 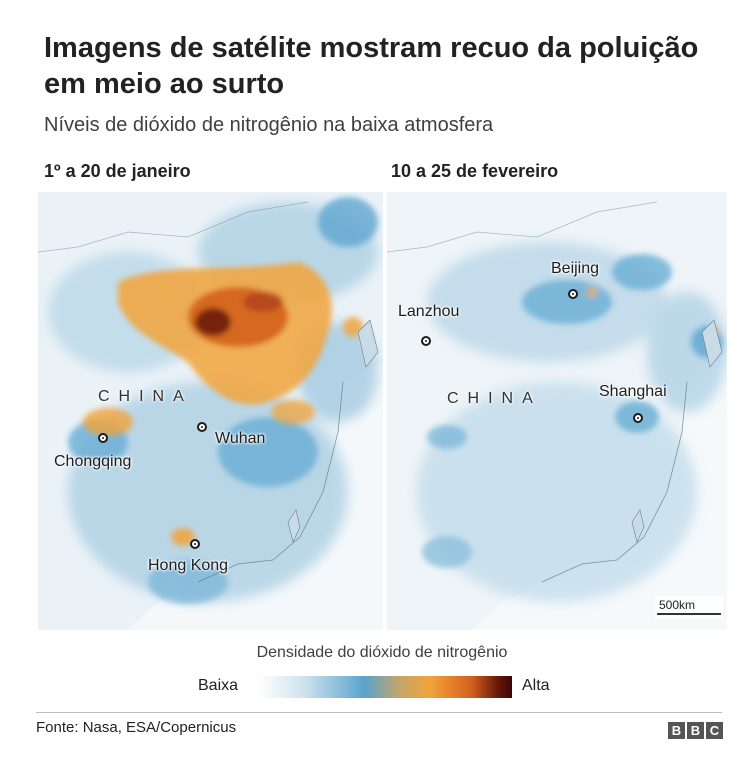 What do you see at coordinates (218, 685) in the screenshot?
I see `legend-low-label: Baixa` at bounding box center [218, 685].